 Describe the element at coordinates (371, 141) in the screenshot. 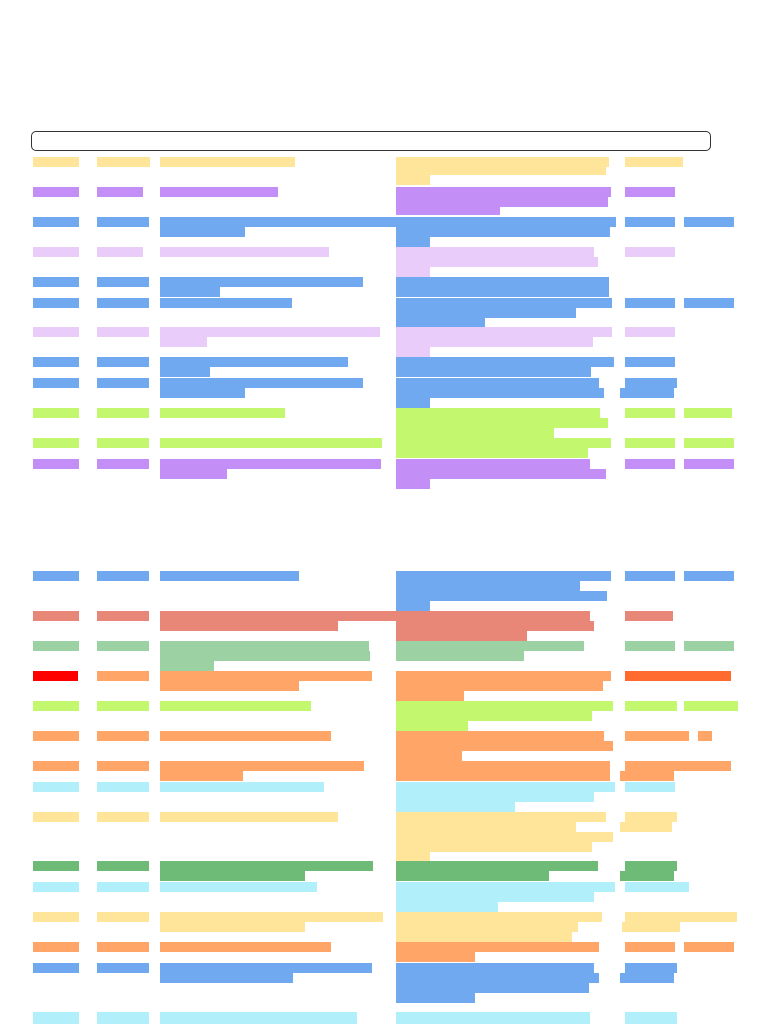

I see `search-bar` at that location.